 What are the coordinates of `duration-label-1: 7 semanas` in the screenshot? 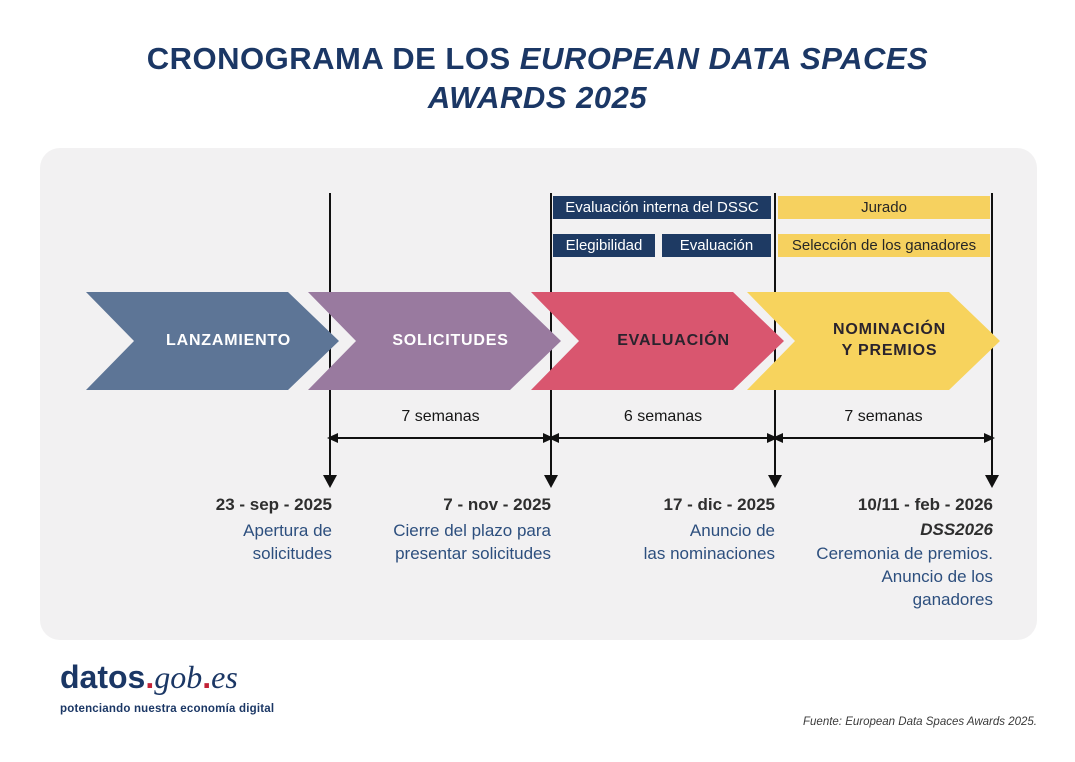 It's located at (440, 416).